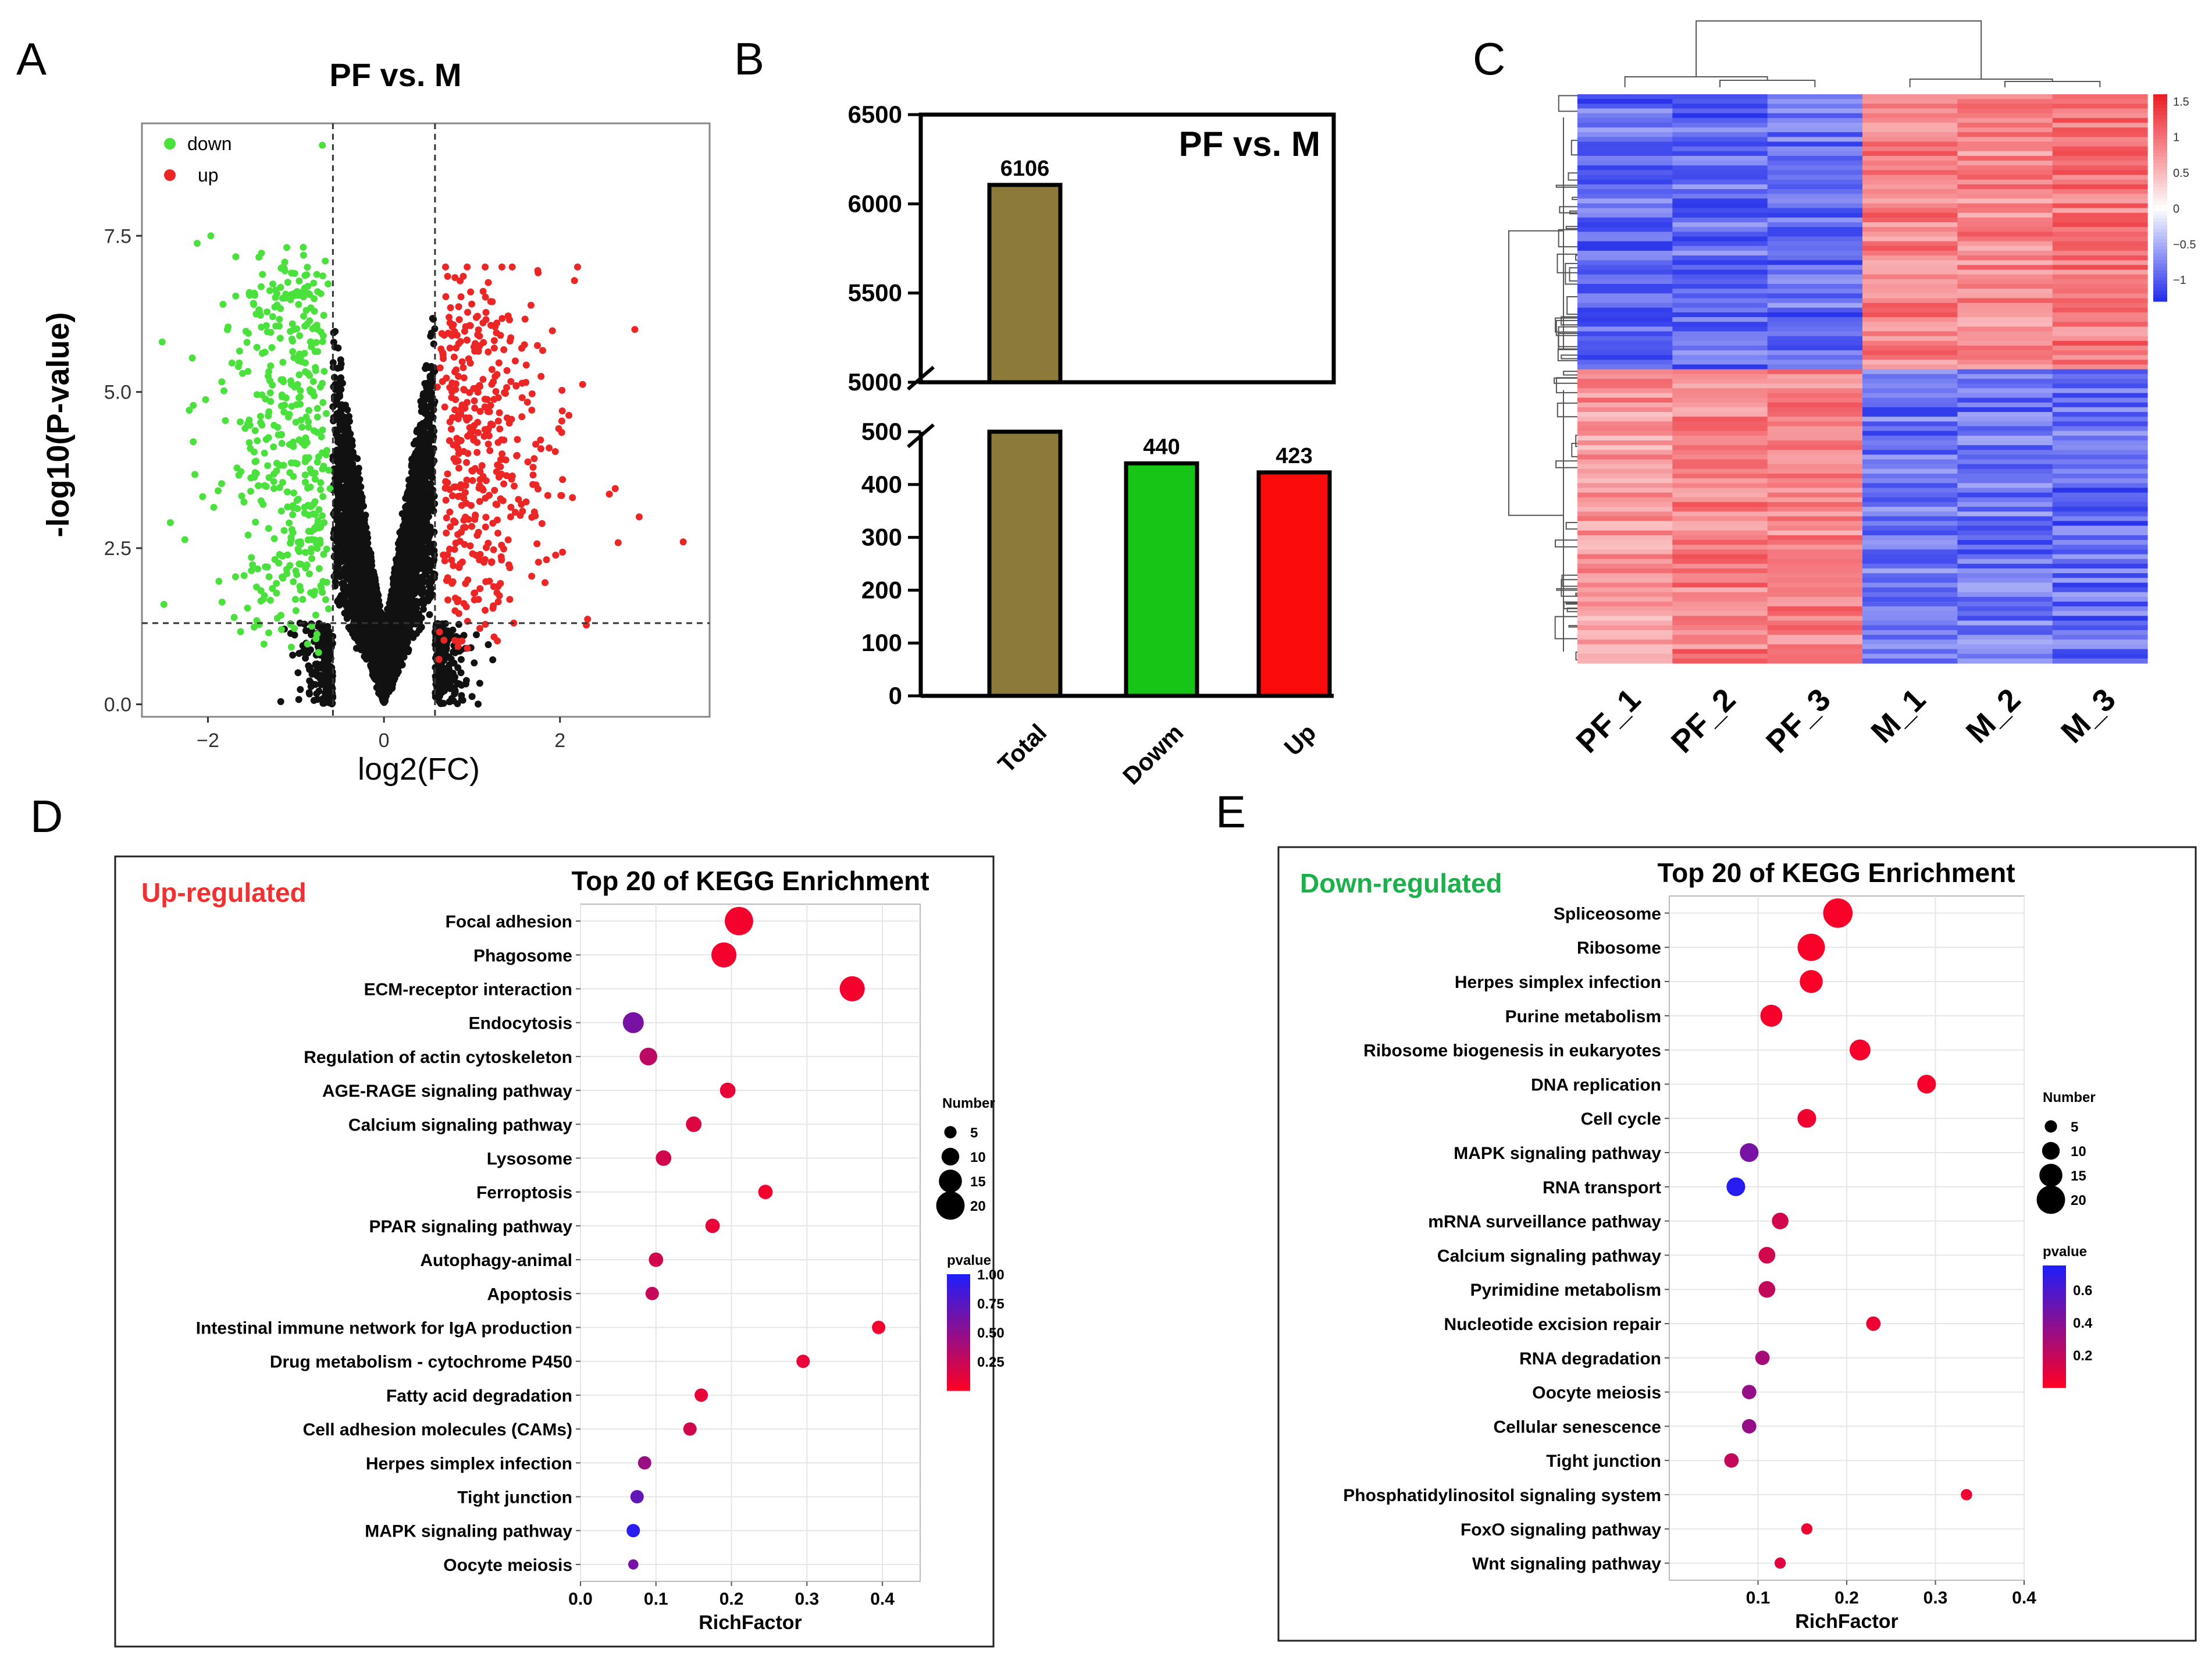 Image resolution: width=2212 pixels, height=1664 pixels. What do you see at coordinates (31, 58) in the screenshot?
I see `panel-letter-a: A` at bounding box center [31, 58].